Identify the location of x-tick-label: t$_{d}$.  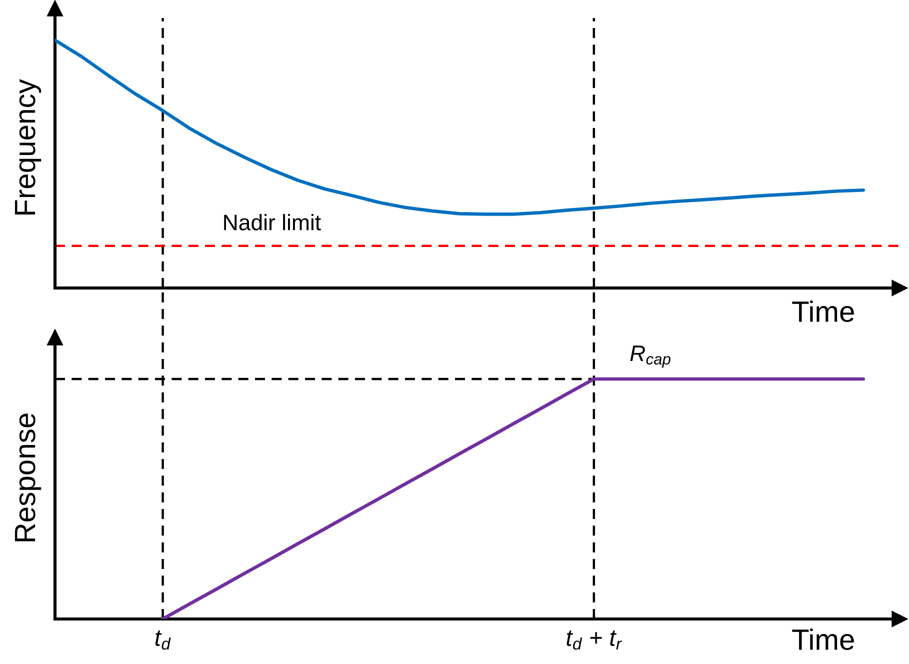
(163, 640).